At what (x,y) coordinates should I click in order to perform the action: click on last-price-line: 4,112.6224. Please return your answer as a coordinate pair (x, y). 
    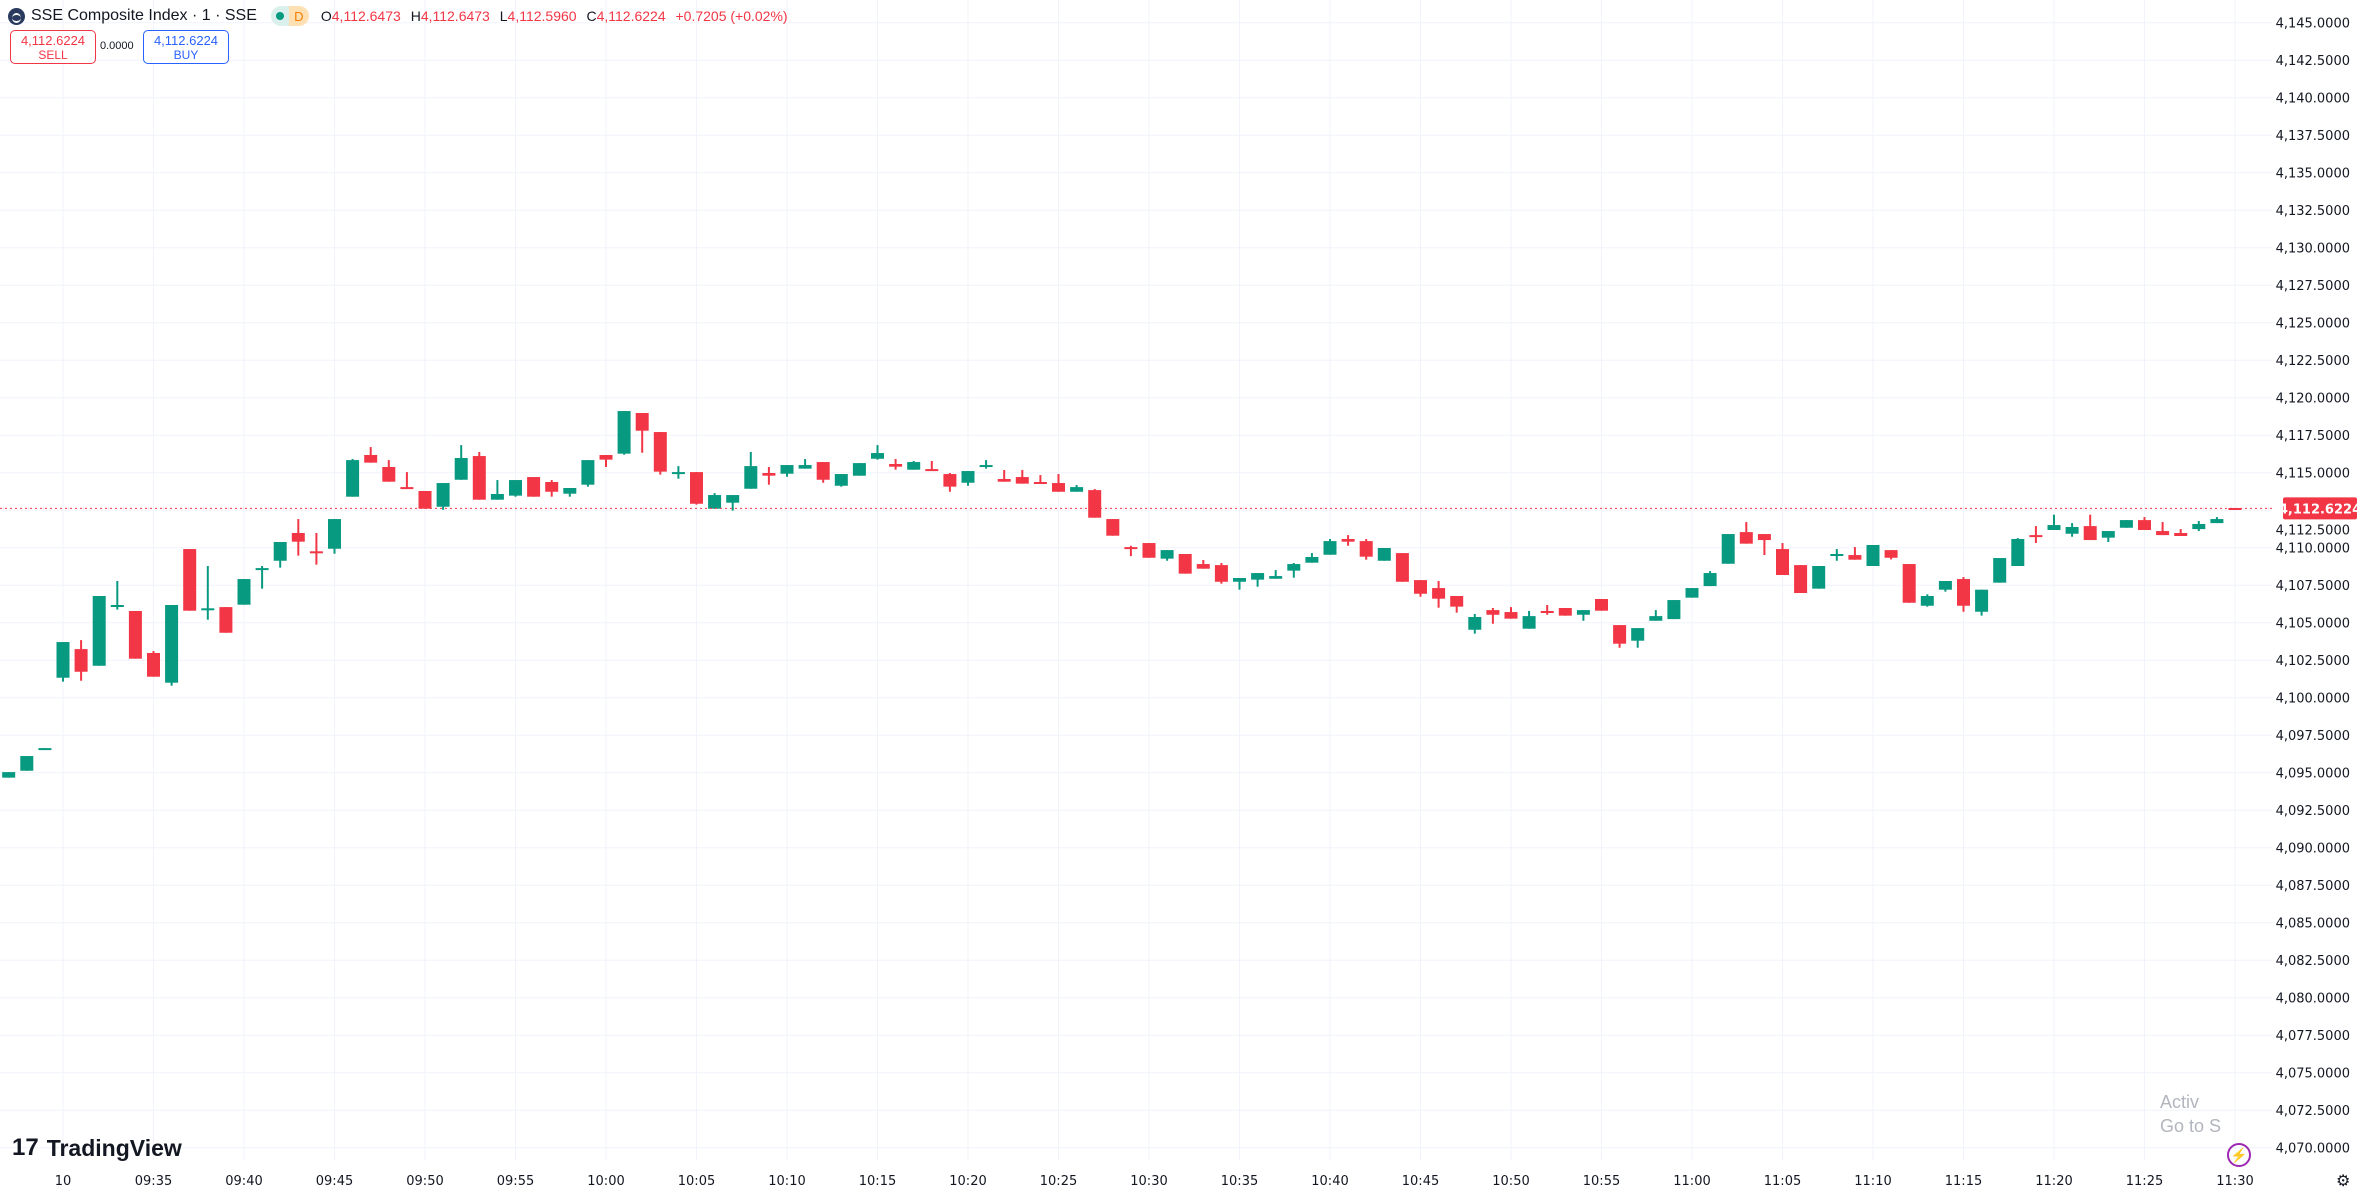
    Looking at the image, I should click on (1179, 508).